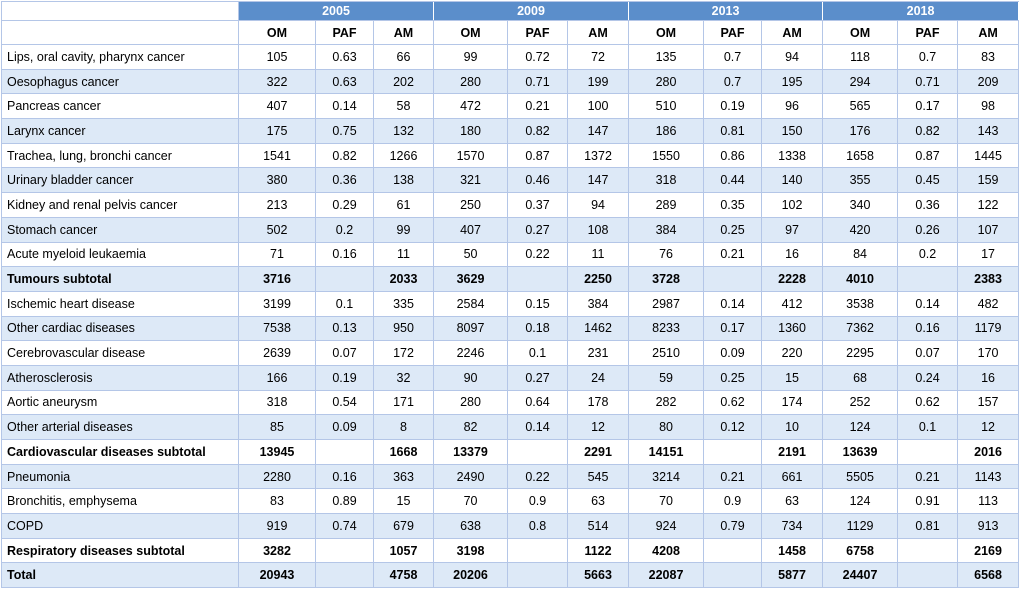 This screenshot has height=597, width=1022. Describe the element at coordinates (471, 328) in the screenshot. I see `table-cell: 8097` at that location.